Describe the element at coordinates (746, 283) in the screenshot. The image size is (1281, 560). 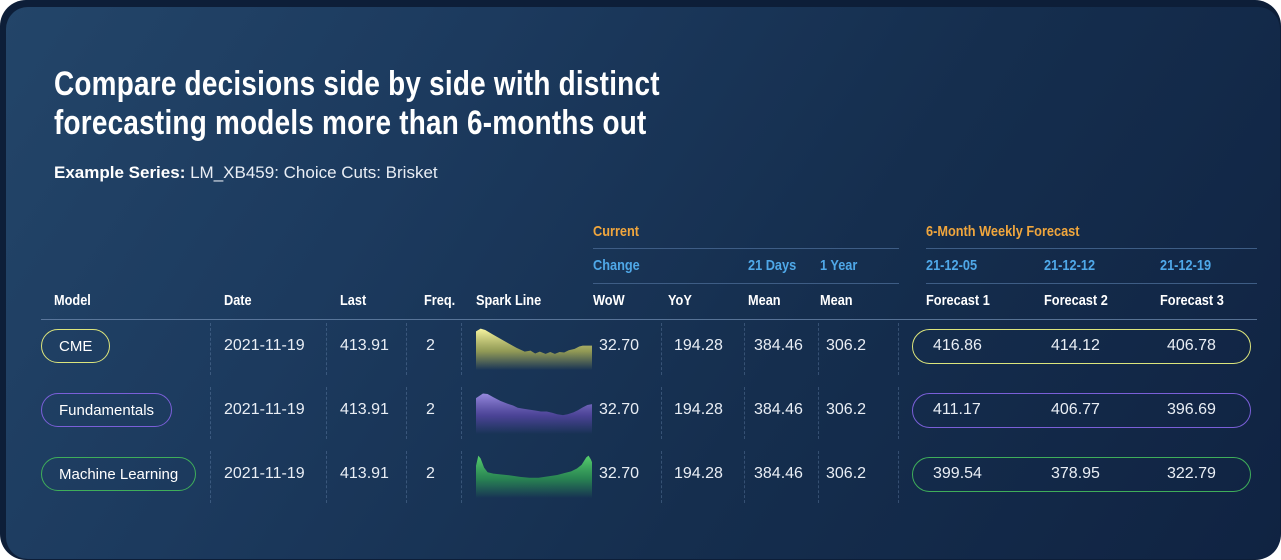
I see `divider-change-group` at that location.